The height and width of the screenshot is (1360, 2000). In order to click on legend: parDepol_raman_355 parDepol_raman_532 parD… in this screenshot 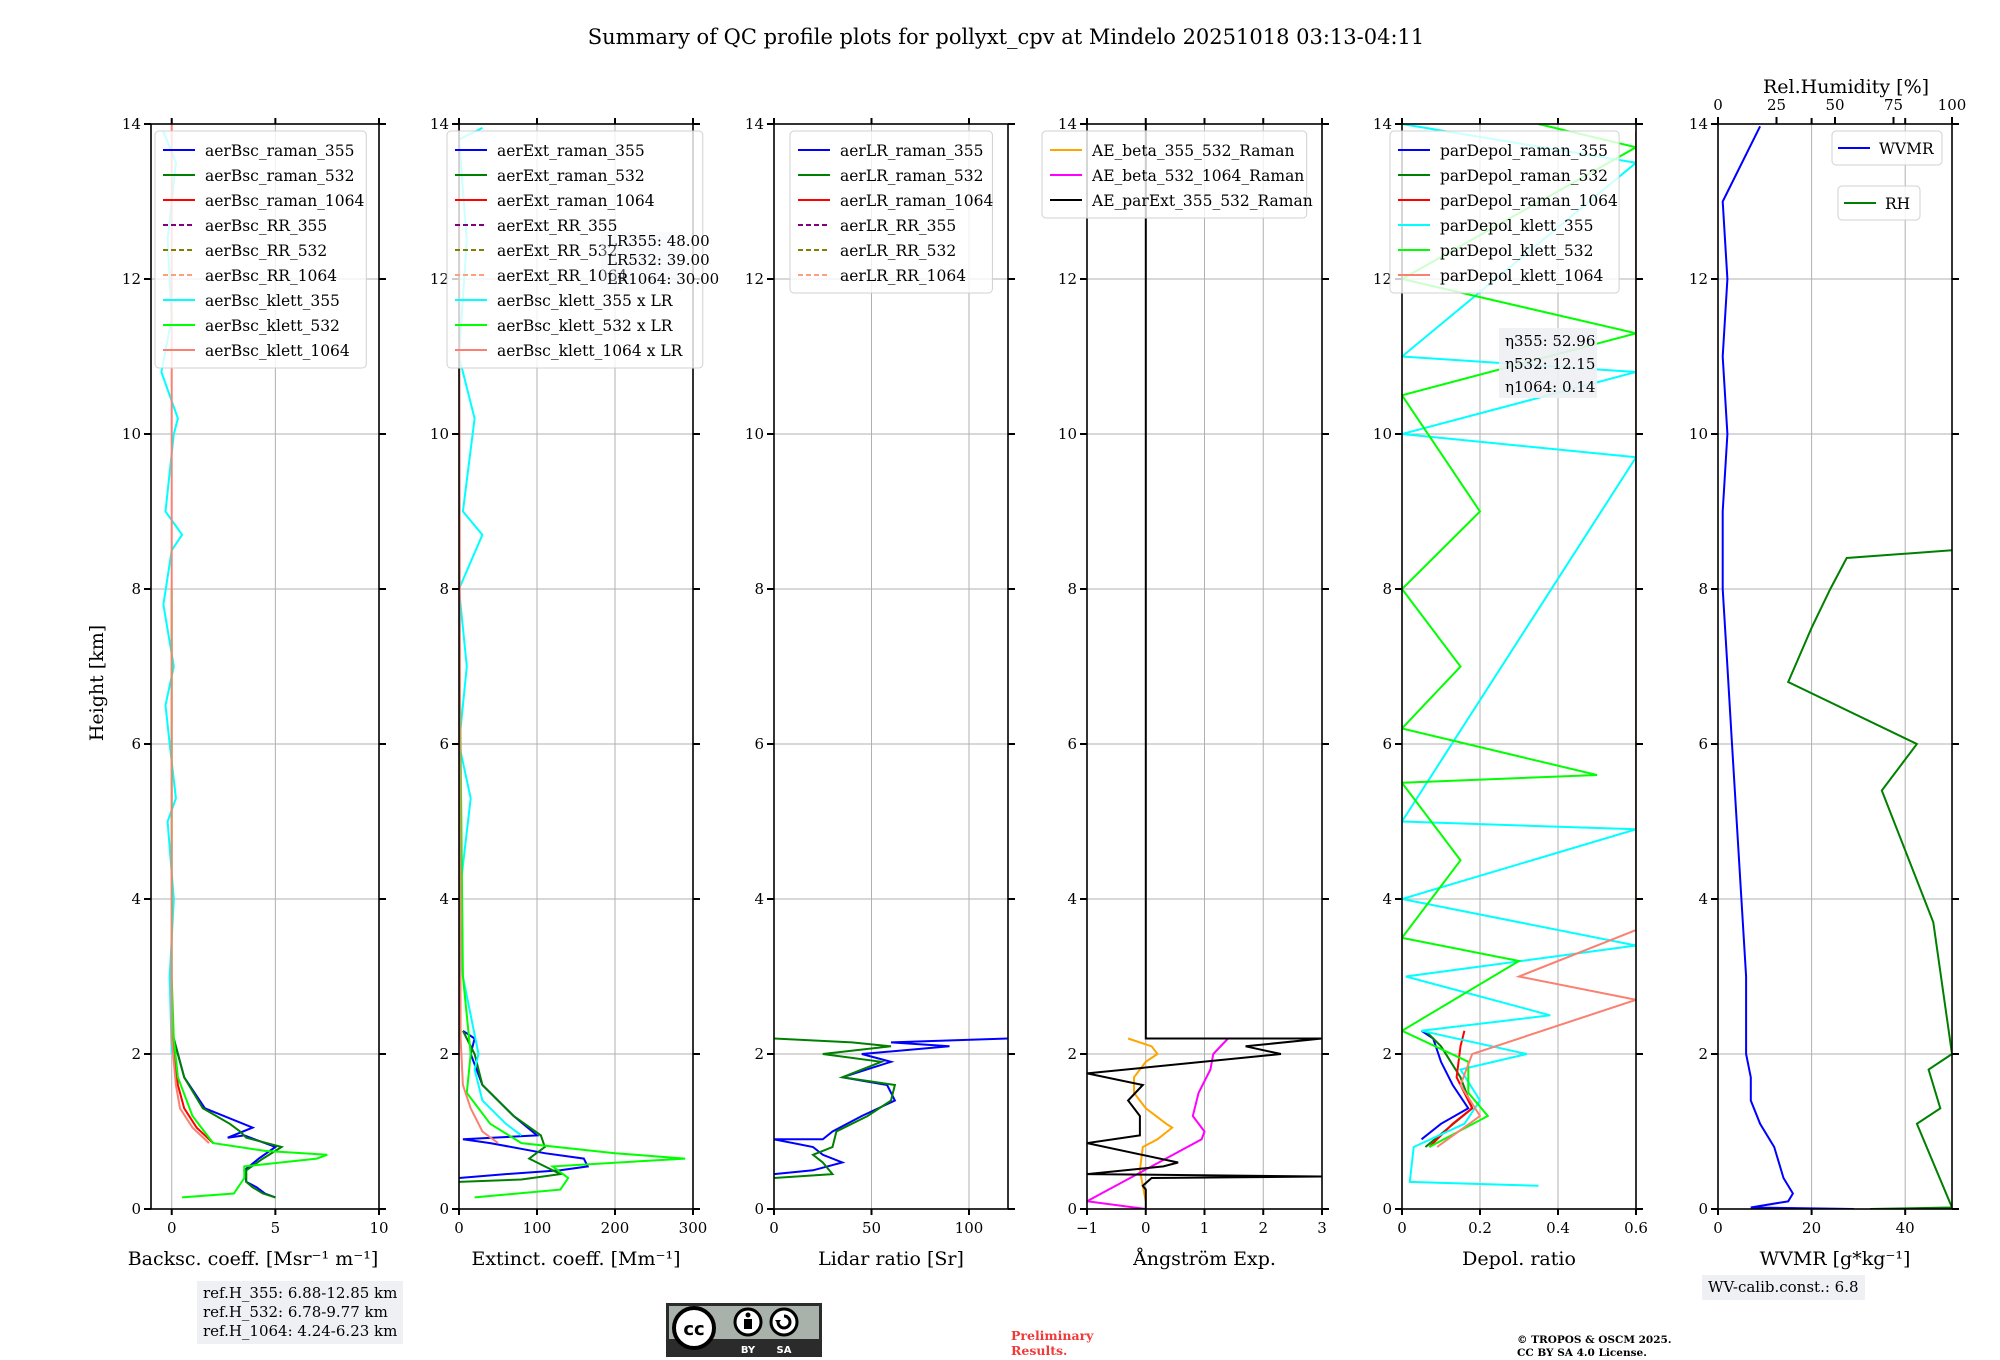, I will do `click(1504, 212)`.